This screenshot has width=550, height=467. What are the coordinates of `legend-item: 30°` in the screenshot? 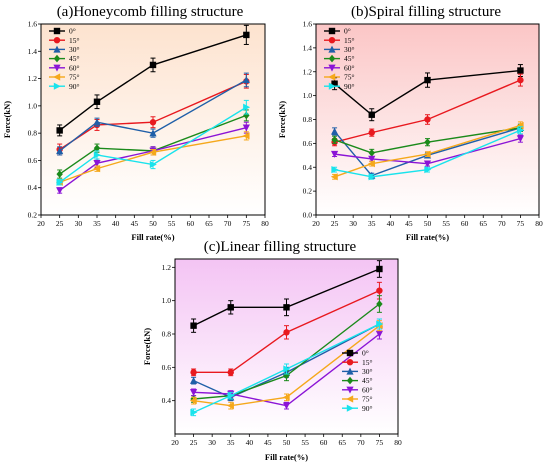 It's located at (64, 49).